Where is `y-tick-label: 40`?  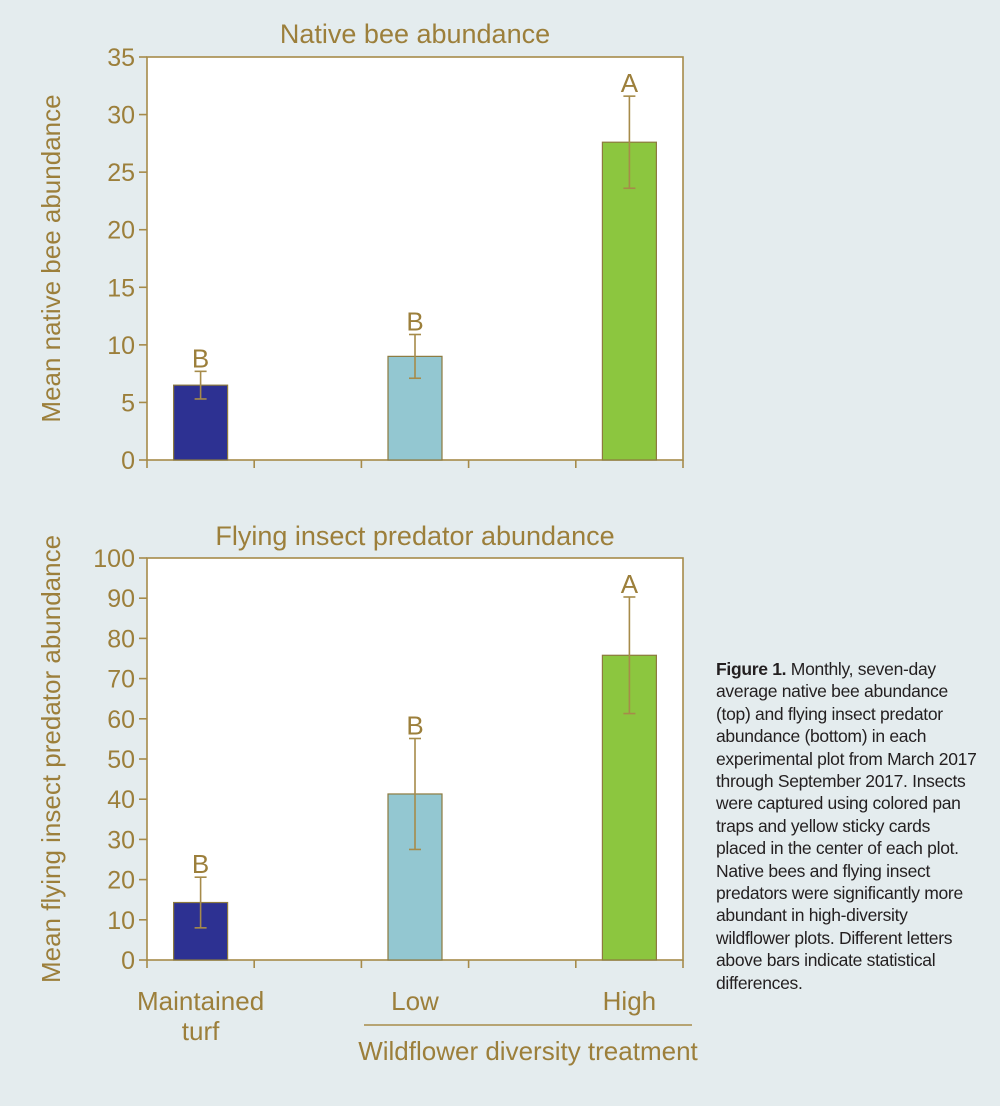
y-tick-label: 40 is located at coordinates (121, 800).